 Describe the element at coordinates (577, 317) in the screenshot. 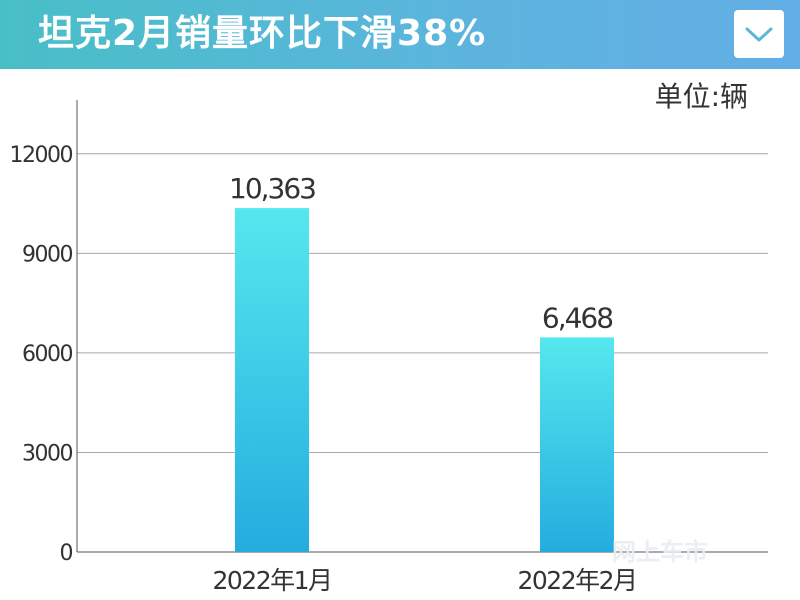

I see `data-label: 6,468` at that location.